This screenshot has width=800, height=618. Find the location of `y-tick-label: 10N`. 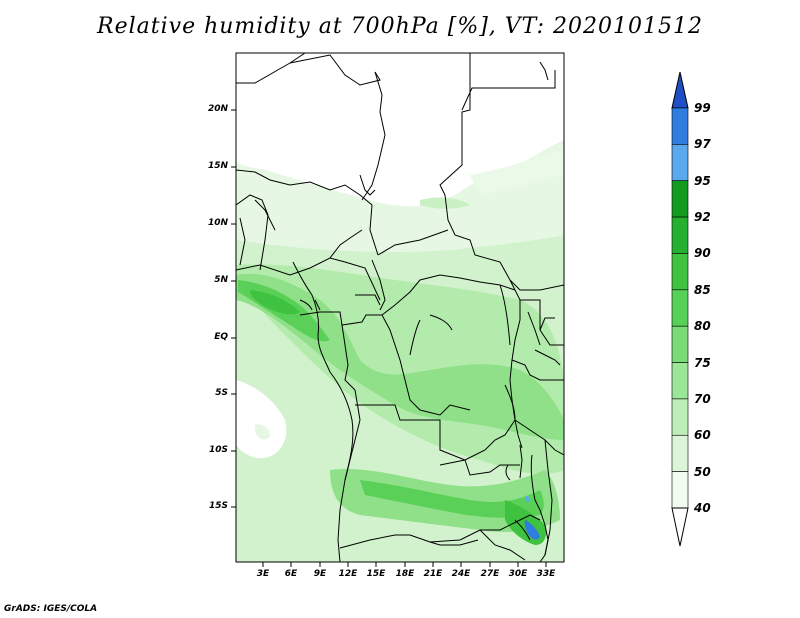

y-tick-label: 10N is located at coordinates (217, 223).